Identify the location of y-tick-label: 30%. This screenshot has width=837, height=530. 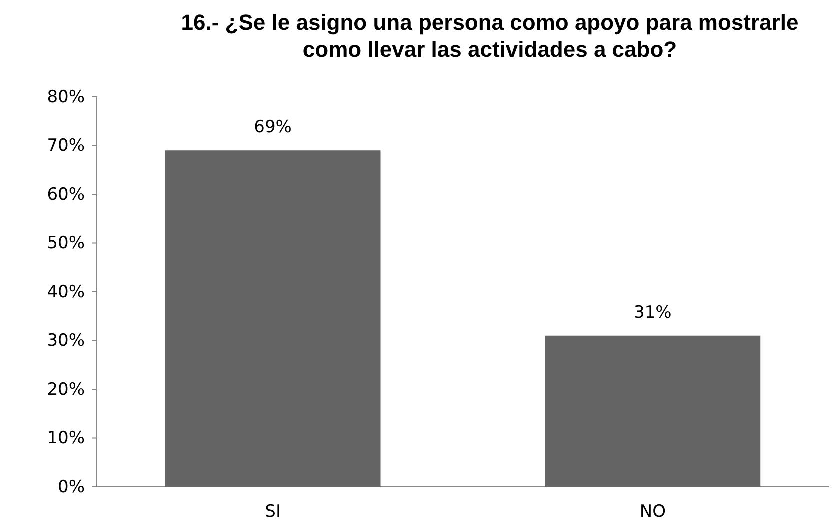
(66, 341).